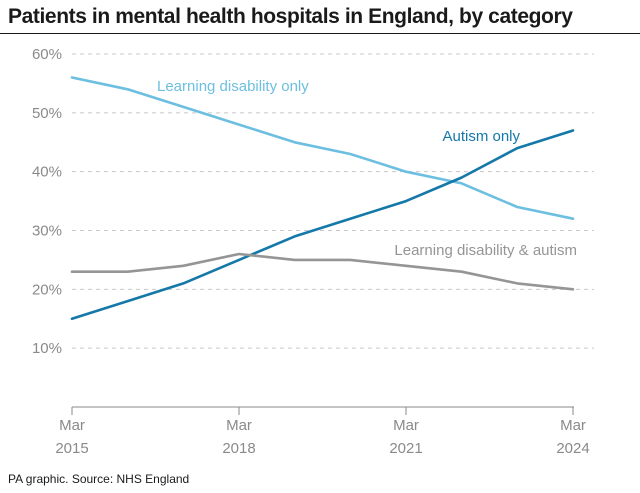 This screenshot has height=493, width=640. Describe the element at coordinates (239, 425) in the screenshot. I see `x-tick-month-2018: Mar` at that location.